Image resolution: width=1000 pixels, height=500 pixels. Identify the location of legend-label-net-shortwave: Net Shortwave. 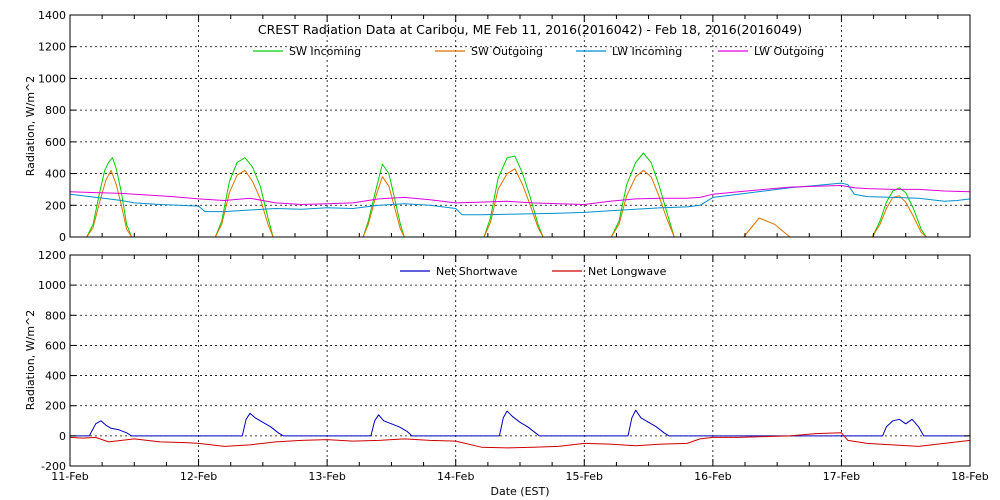
(477, 271).